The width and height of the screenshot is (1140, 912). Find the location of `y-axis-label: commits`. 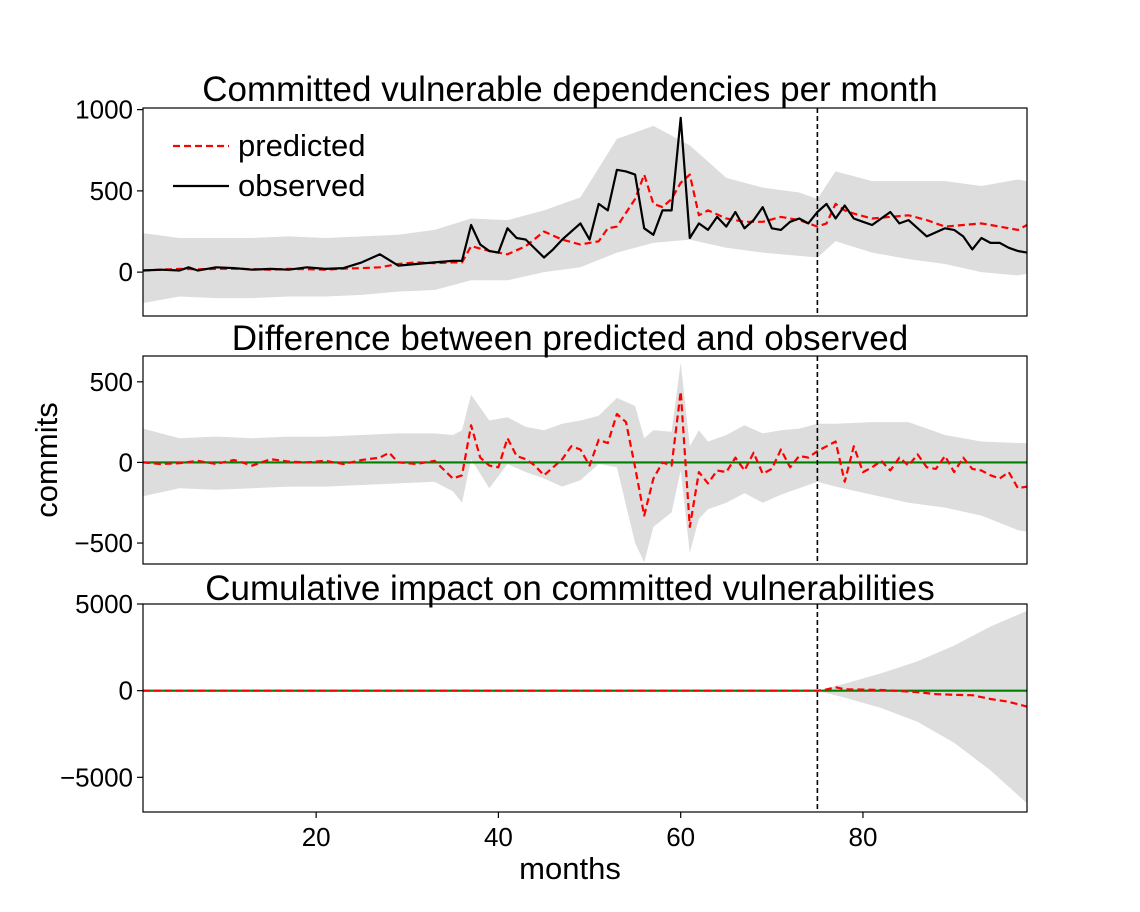

y-axis-label: commits is located at coordinates (46, 459).